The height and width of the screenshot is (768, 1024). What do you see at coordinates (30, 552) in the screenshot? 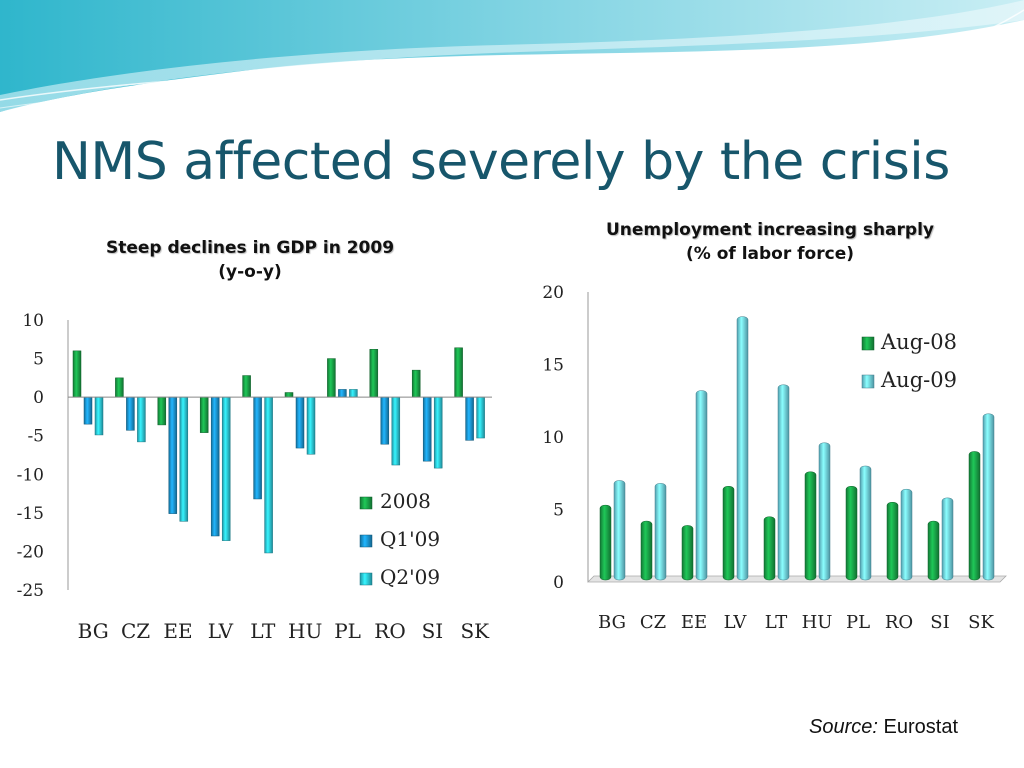
I see `gdp-y-tick-label: -20` at bounding box center [30, 552].